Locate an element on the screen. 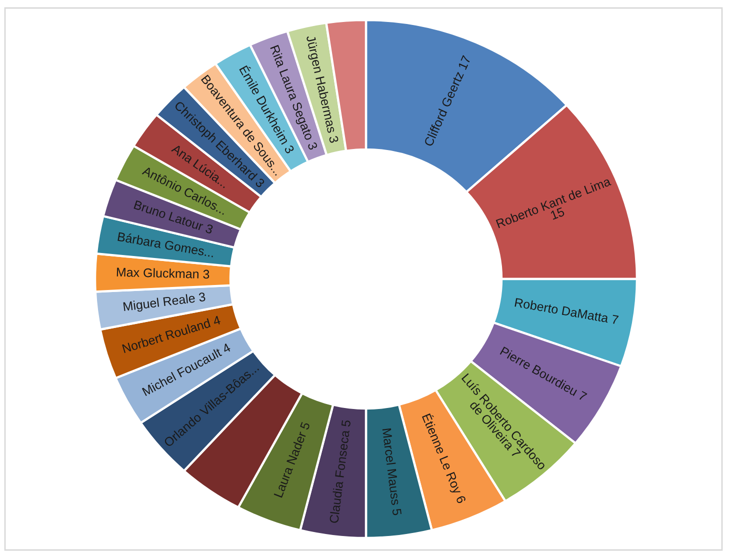 The width and height of the screenshot is (730, 559). slice-label: Étienne Le Roy 6 is located at coordinates (444, 458).